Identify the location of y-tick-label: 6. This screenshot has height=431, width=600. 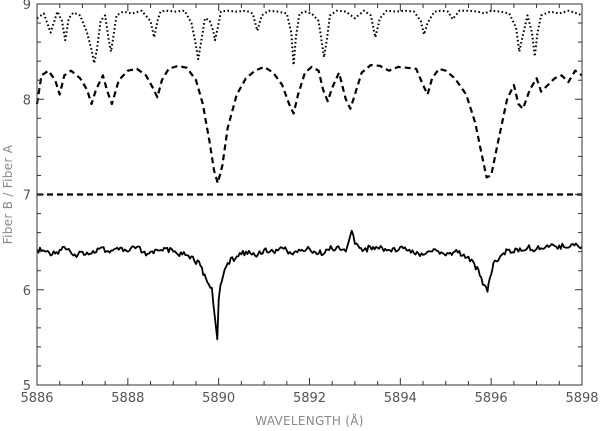
(27, 291).